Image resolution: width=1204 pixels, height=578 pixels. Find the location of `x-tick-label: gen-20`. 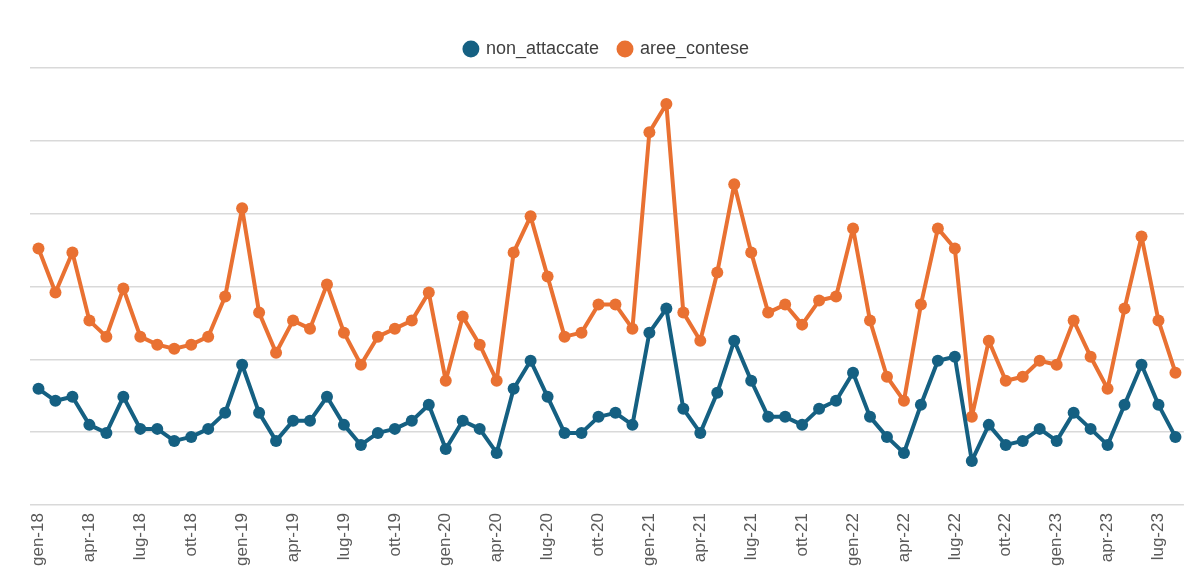

x-tick-label: gen-20 is located at coordinates (445, 539).